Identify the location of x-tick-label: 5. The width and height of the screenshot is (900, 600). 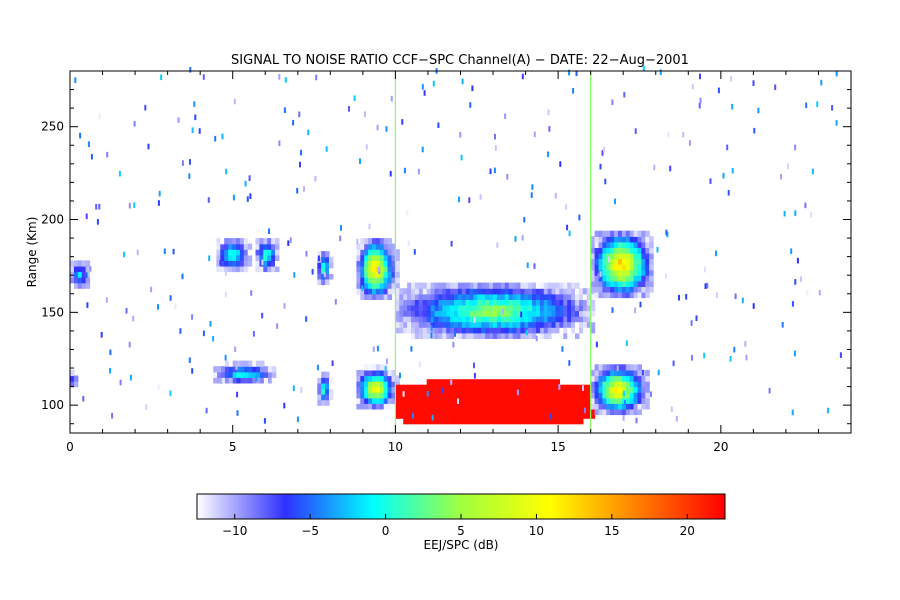
(233, 447).